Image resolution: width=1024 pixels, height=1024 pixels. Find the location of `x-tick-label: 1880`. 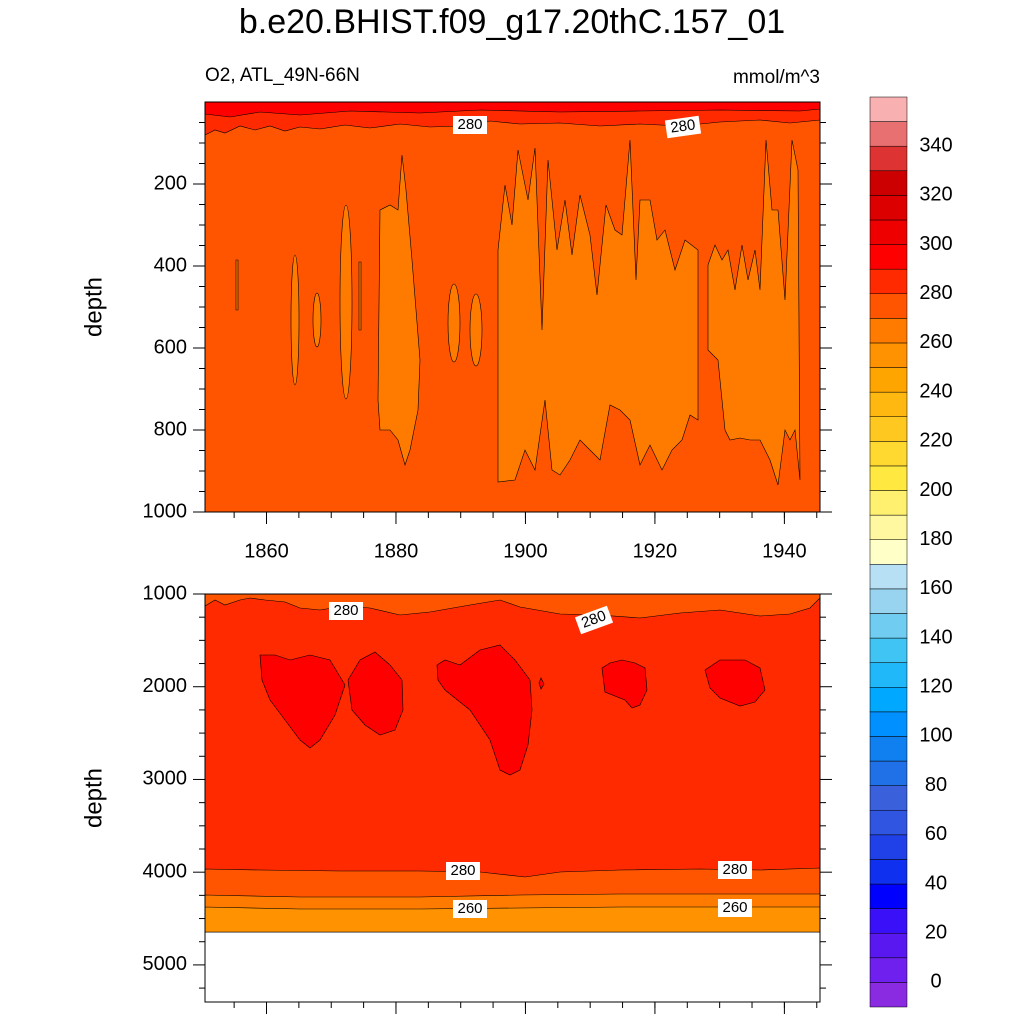

x-tick-label: 1880 is located at coordinates (396, 551).